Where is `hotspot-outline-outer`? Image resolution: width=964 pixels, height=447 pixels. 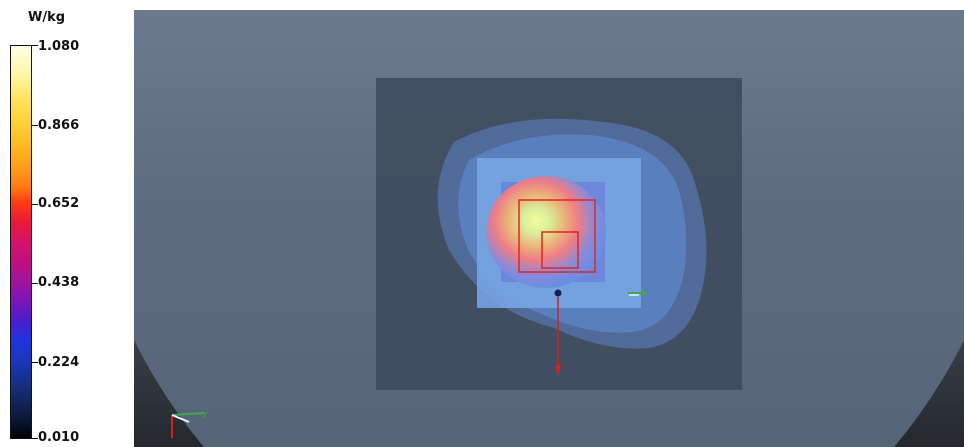 hotspot-outline-outer is located at coordinates (557, 236).